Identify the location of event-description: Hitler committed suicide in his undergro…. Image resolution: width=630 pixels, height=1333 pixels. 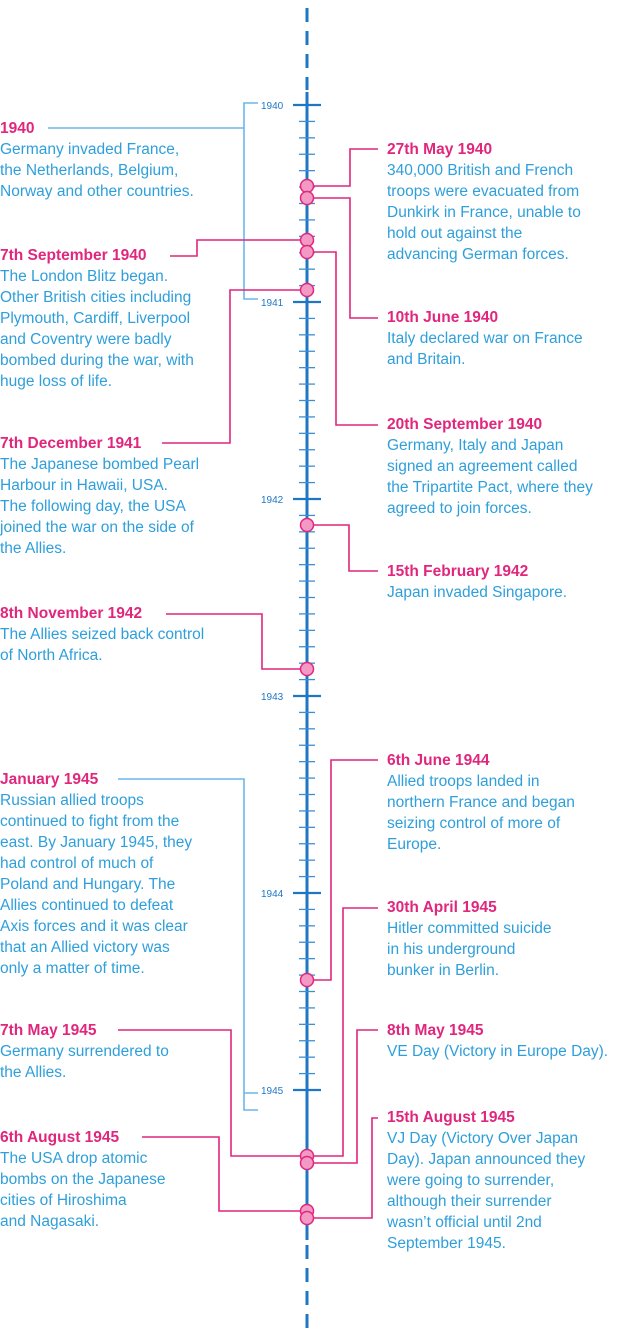
(469, 949).